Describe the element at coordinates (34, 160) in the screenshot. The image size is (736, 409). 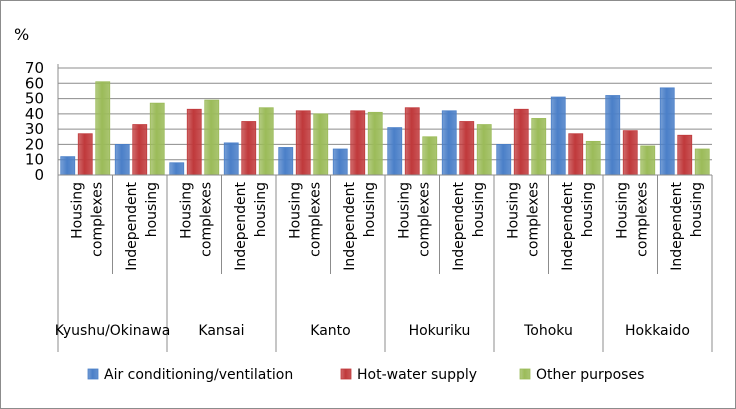
I see `y-tick-label: 10` at that location.